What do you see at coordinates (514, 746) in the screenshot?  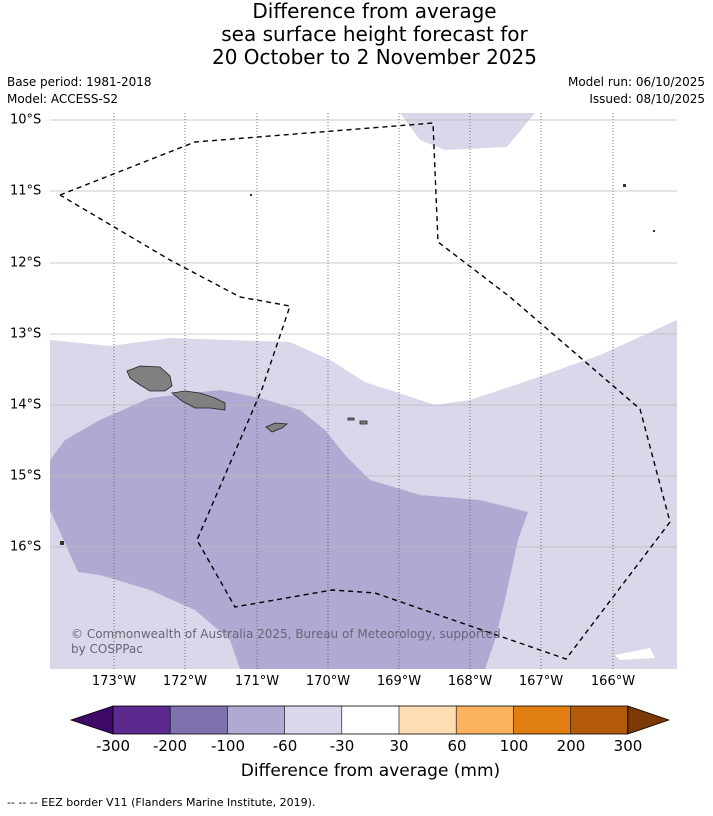 I see `colorbar-tick-label: 100` at bounding box center [514, 746].